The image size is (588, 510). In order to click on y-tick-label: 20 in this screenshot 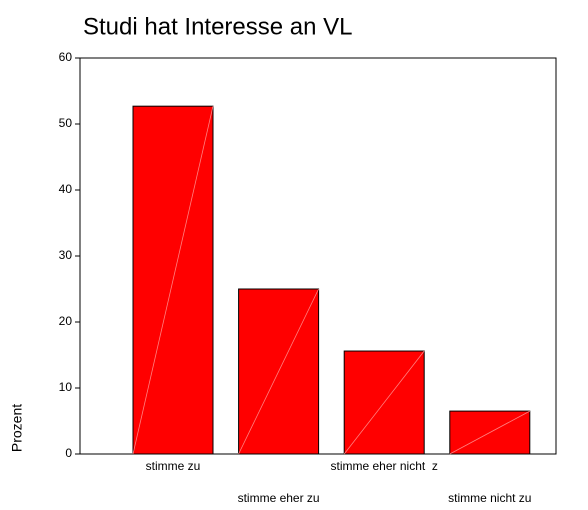, I will do `click(66, 321)`.